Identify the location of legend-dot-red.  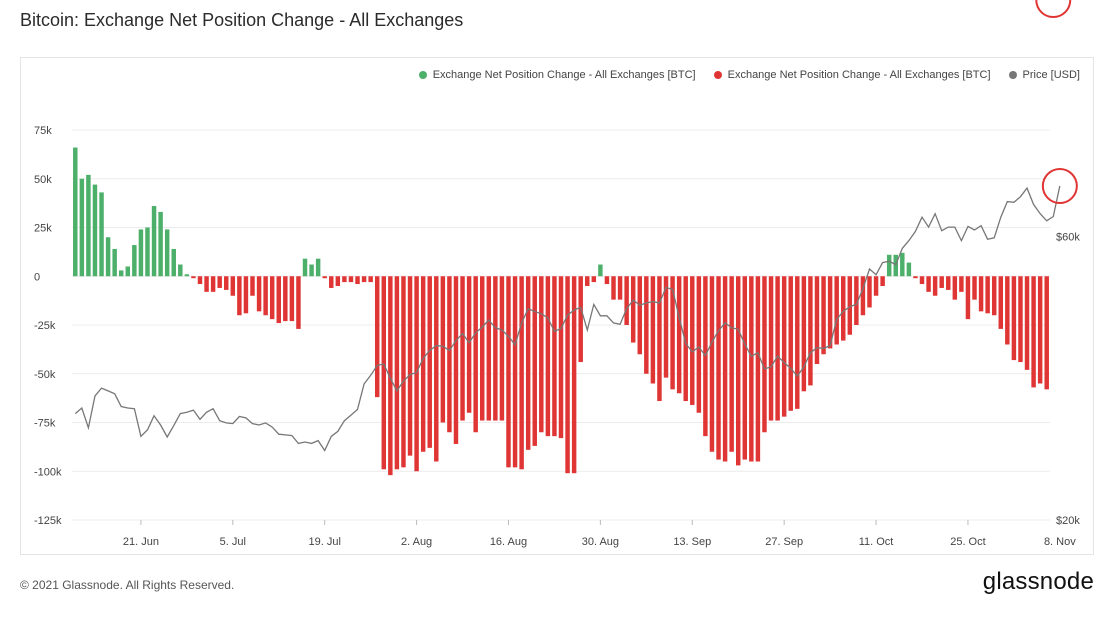
(717, 75).